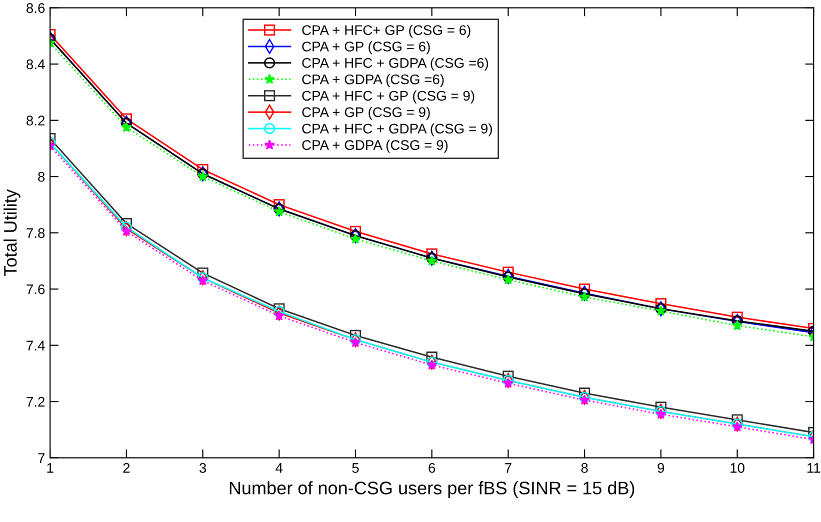 This screenshot has height=522, width=821. What do you see at coordinates (397, 129) in the screenshot?
I see `legend-label: CPA + HFC + GDPA (CSG = 9)` at bounding box center [397, 129].